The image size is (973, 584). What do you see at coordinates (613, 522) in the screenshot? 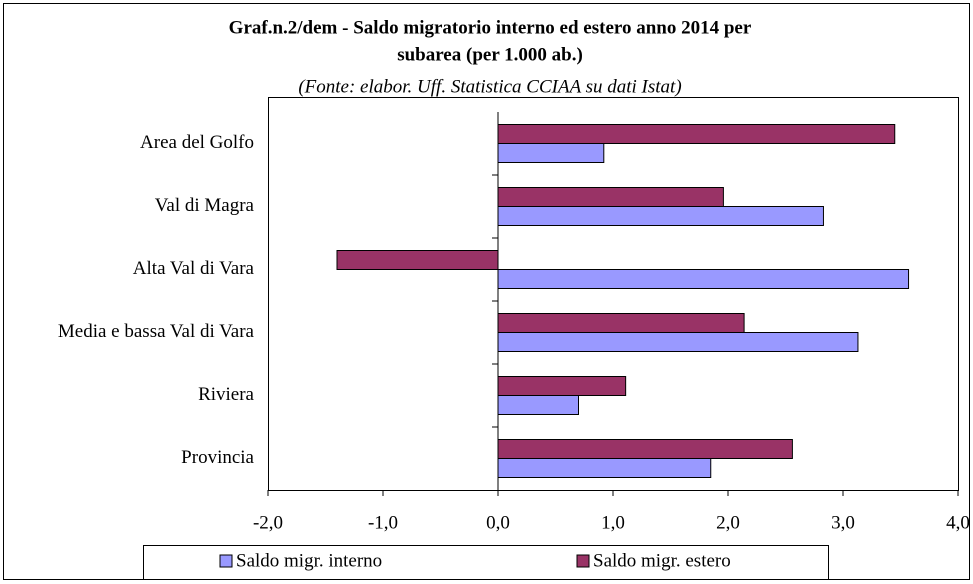
I see `x-tick-label: 1,0` at bounding box center [613, 522].